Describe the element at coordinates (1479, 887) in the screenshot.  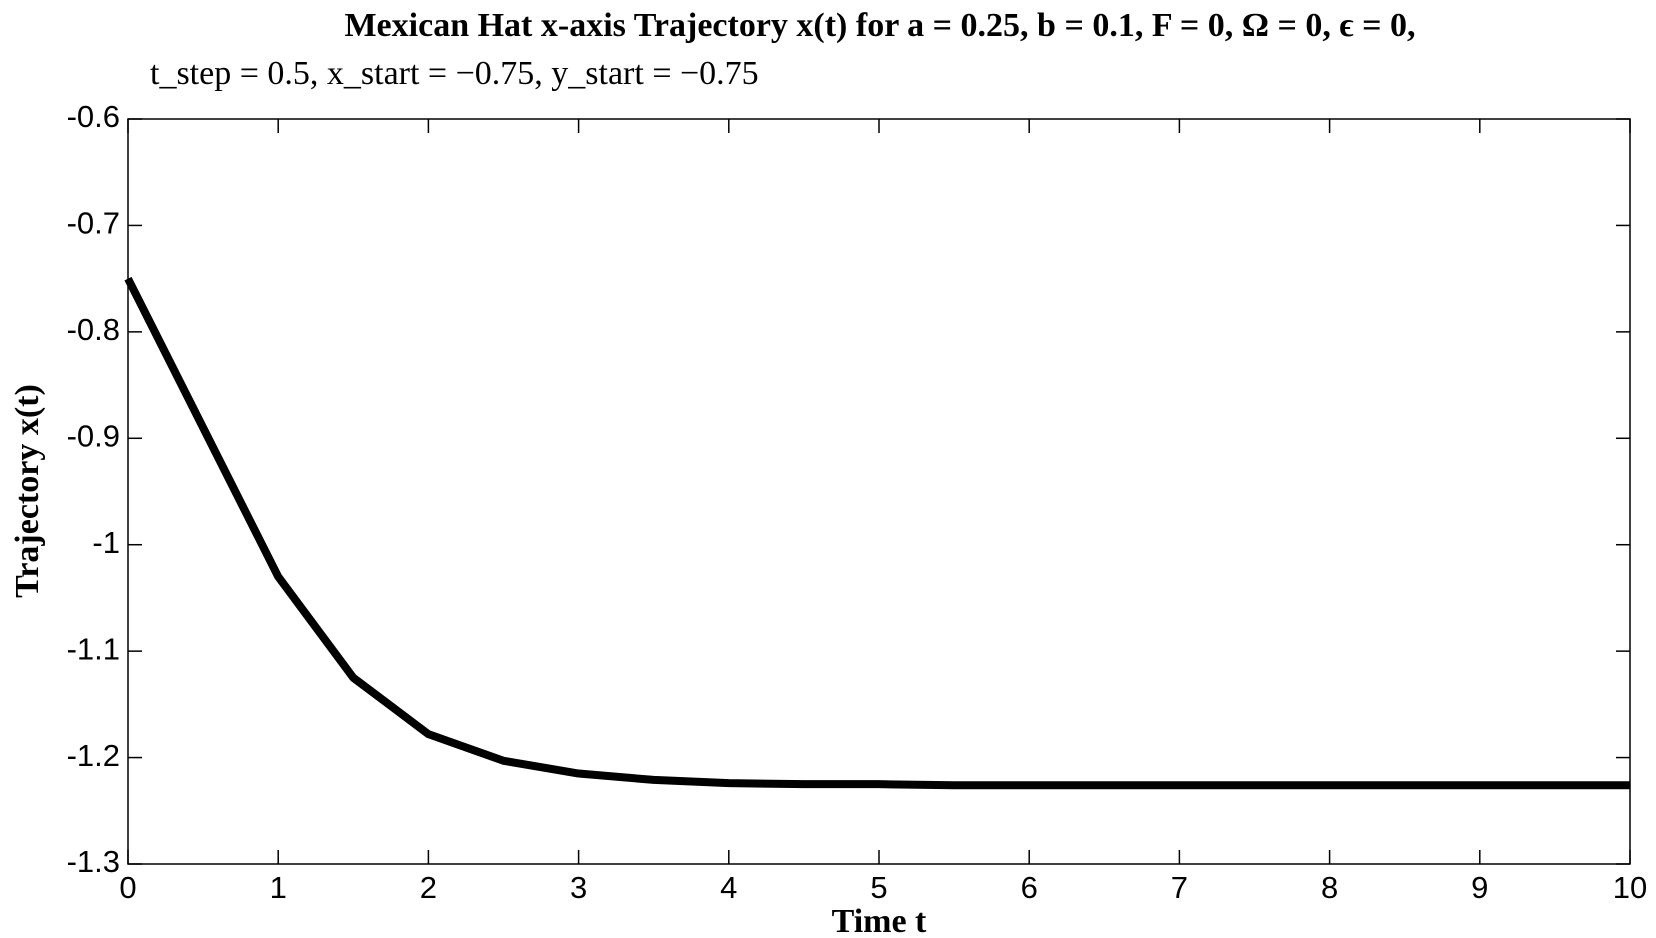
I see `x-tick-label: 9` at that location.